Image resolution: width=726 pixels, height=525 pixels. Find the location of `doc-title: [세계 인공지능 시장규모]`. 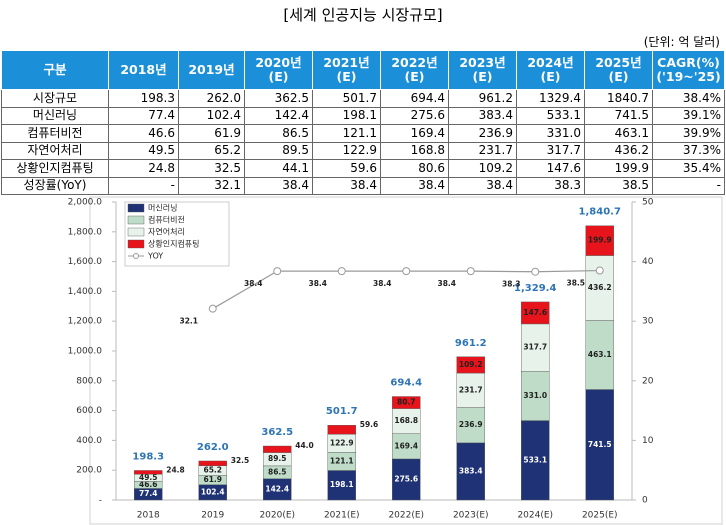

doc-title: [세계 인공지능 시장규모] is located at coordinates (363, 15).